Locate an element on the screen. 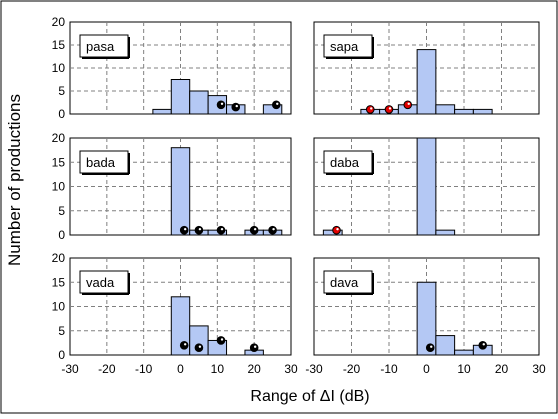 This screenshot has height=419, width=558. panel-vada: vada is located at coordinates (180, 306).